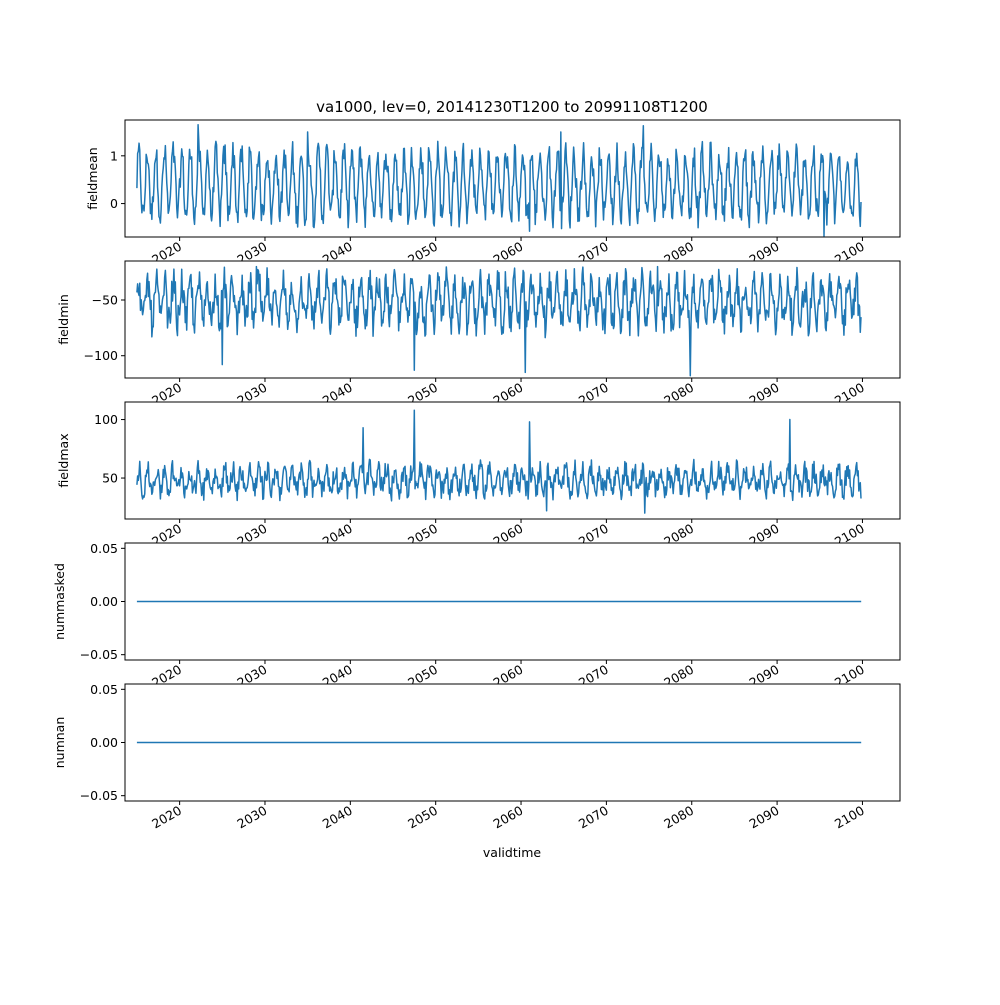  What do you see at coordinates (499, 321) in the screenshot?
I see `series-line-fieldmin` at bounding box center [499, 321].